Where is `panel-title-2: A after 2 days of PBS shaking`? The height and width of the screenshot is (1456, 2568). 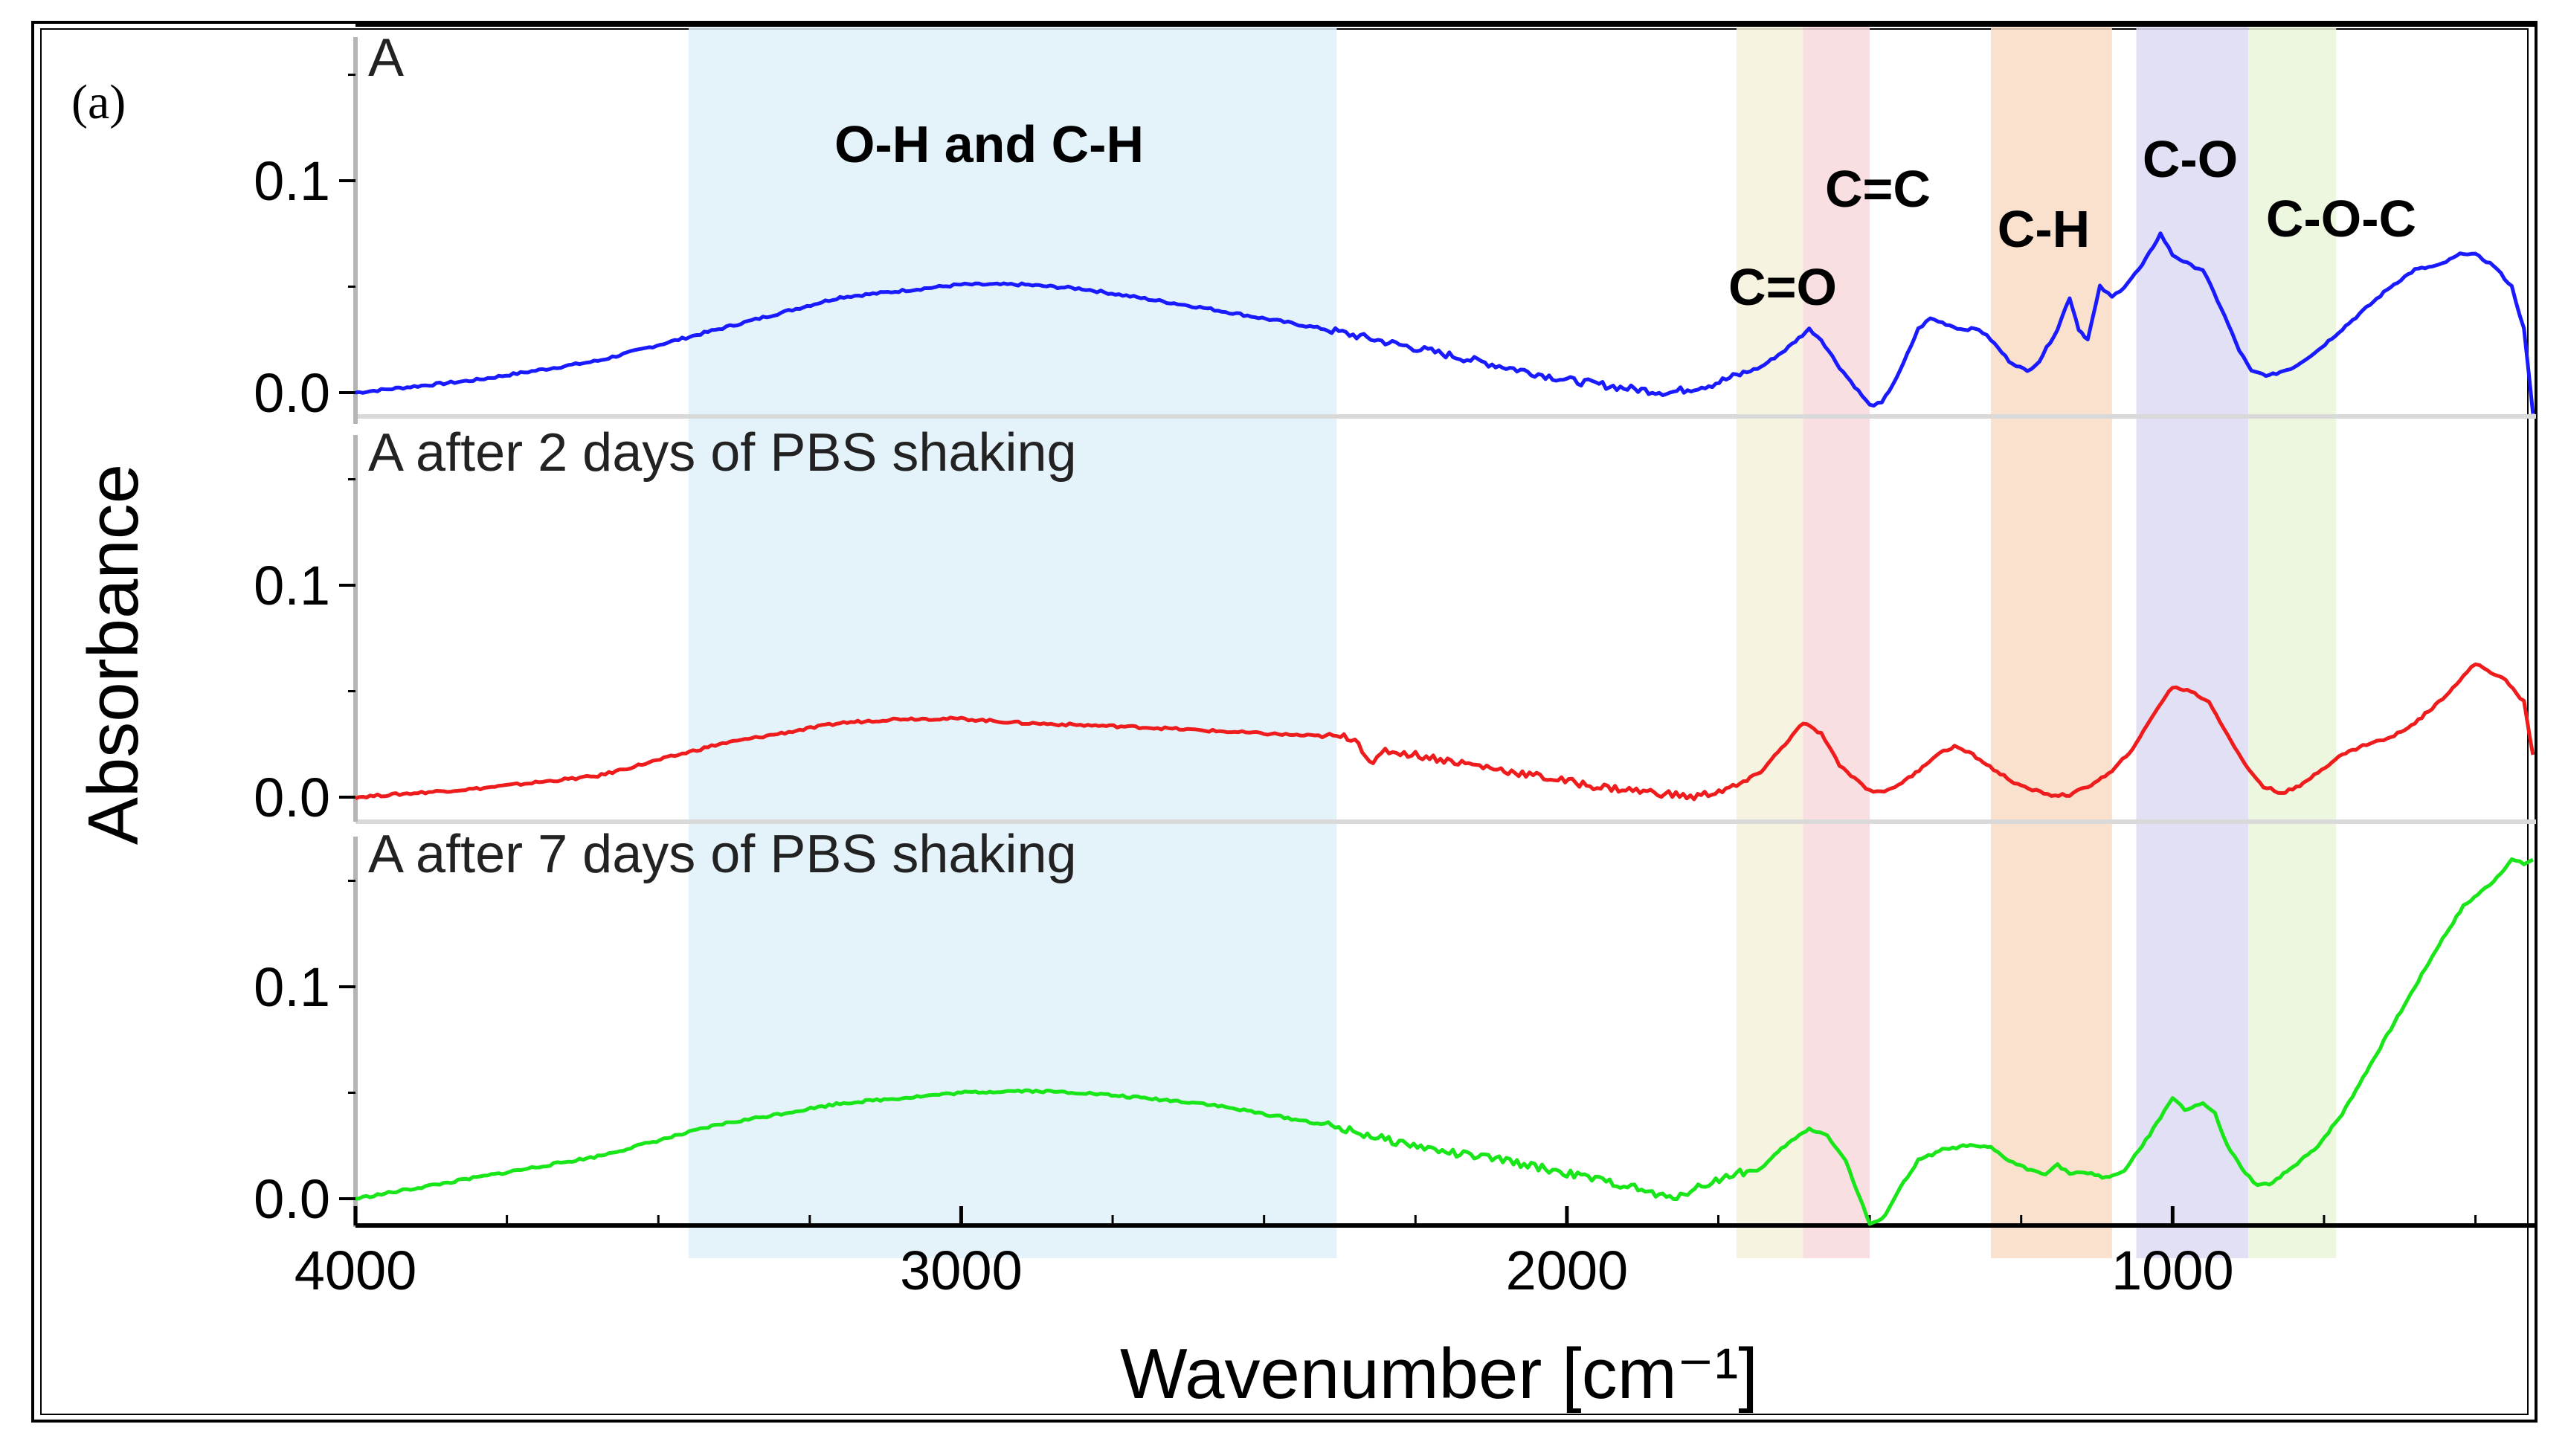
panel-title-2: A after 2 days of PBS shaking is located at coordinates (722, 453).